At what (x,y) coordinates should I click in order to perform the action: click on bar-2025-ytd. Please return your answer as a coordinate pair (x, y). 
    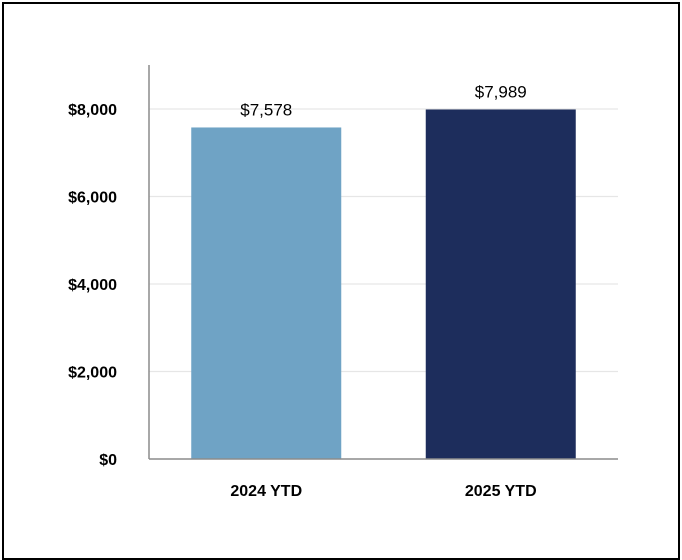
    Looking at the image, I should click on (501, 284).